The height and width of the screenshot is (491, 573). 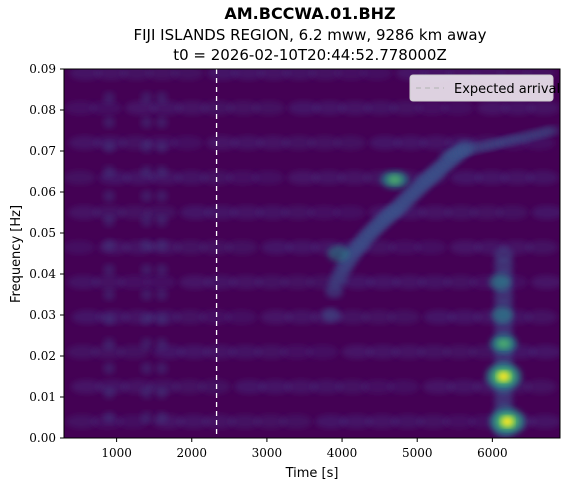 What do you see at coordinates (42, 397) in the screenshot?
I see `y-tick-label: 0.01` at bounding box center [42, 397].